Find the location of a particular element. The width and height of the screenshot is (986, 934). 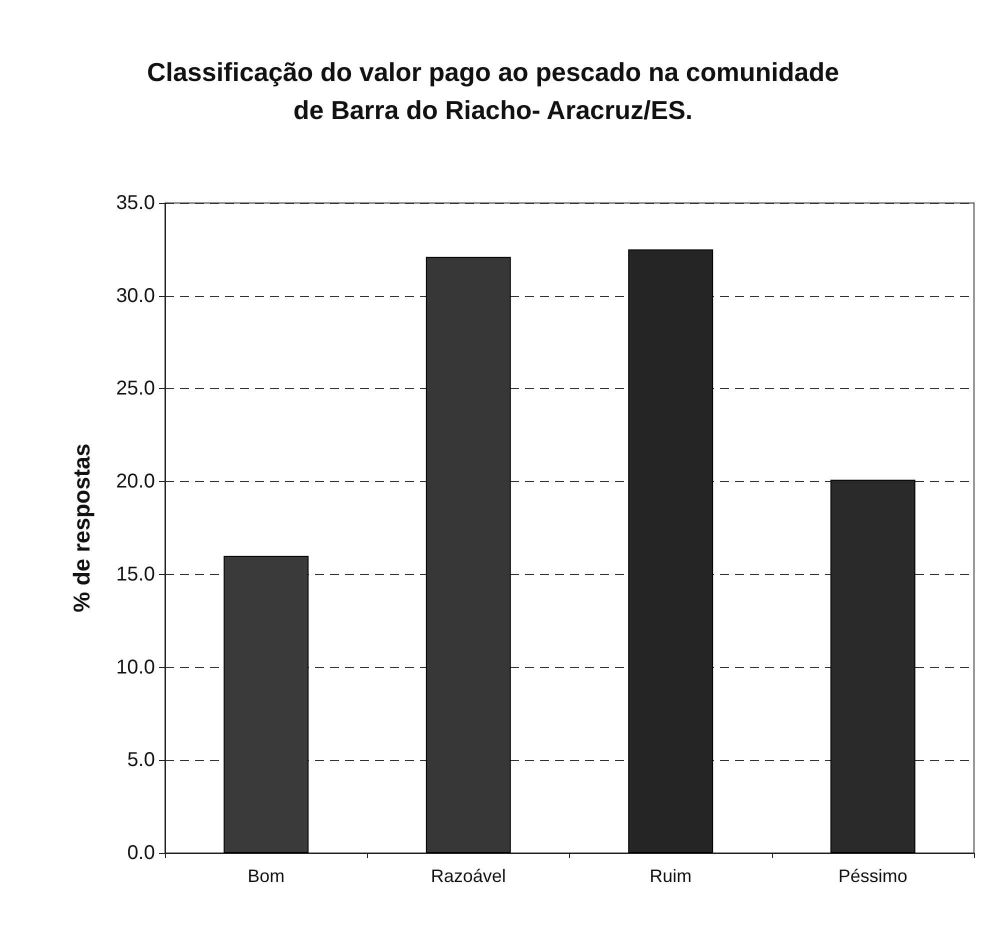

x-tick-label: Razoável is located at coordinates (468, 876).